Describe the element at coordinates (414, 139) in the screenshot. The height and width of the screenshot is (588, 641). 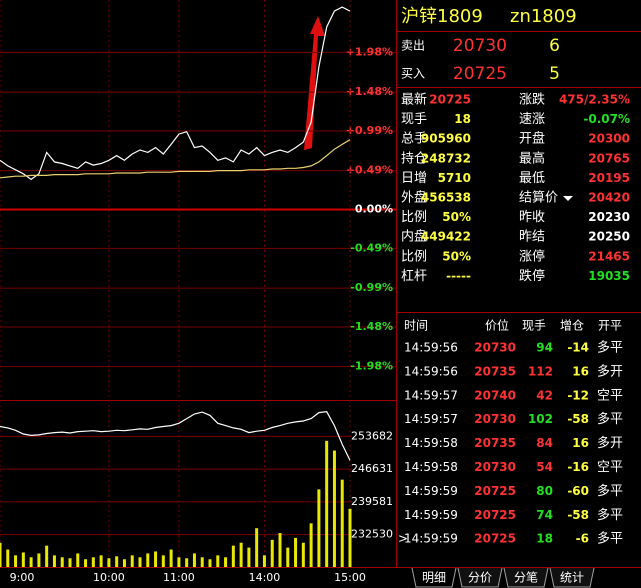
I see `quote-label: 总手` at that location.